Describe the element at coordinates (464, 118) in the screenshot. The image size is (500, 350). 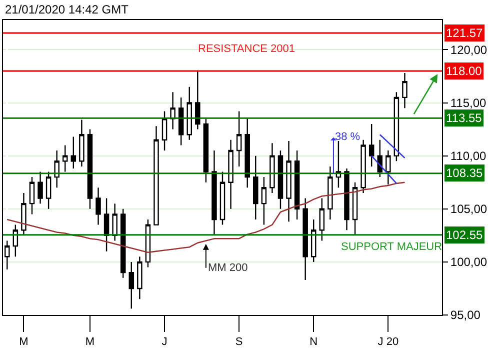
I see `ref-line-label: 113.55` at that location.